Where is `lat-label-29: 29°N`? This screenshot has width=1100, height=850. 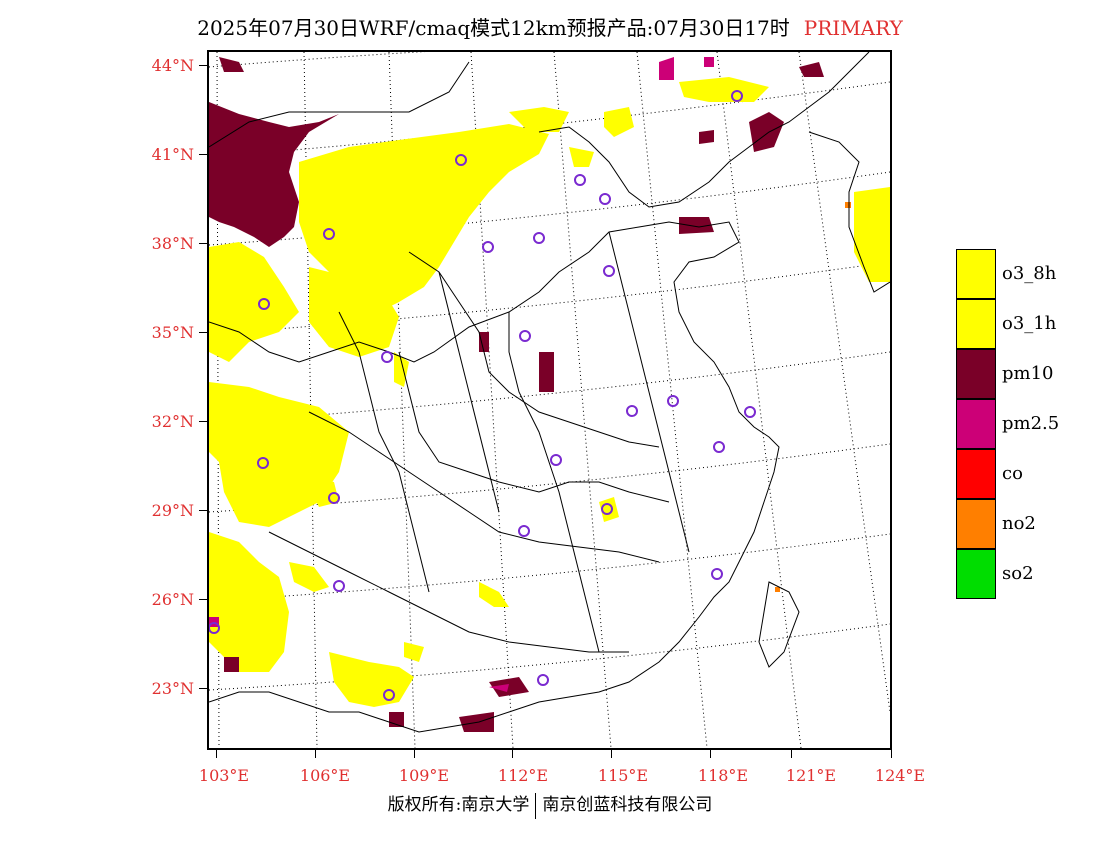
lat-label-29: 29°N is located at coordinates (172, 510).